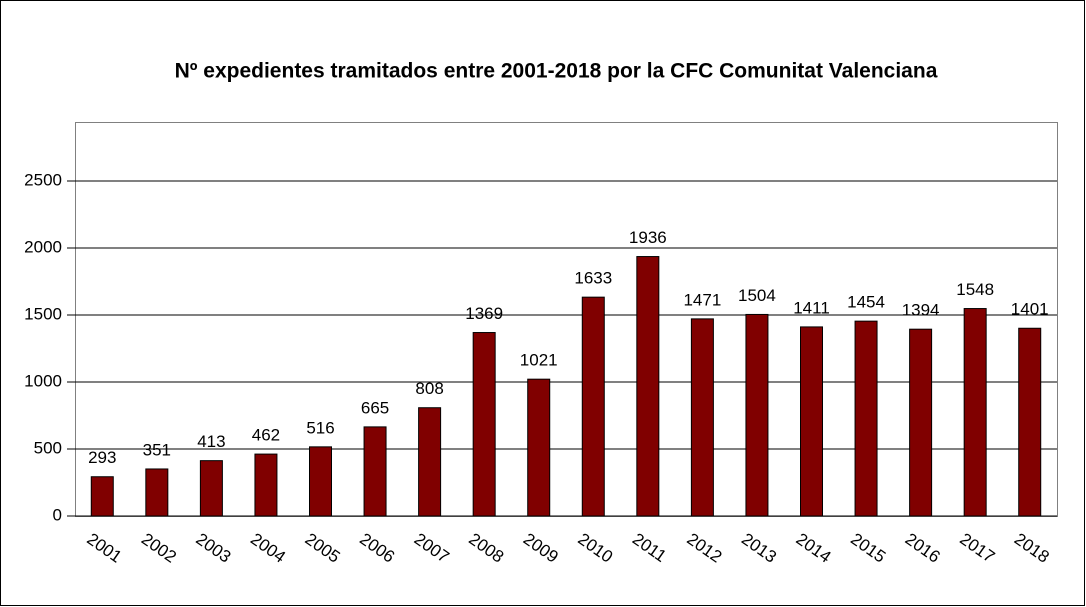 Image resolution: width=1086 pixels, height=607 pixels. I want to click on data-label: 1394, so click(921, 310).